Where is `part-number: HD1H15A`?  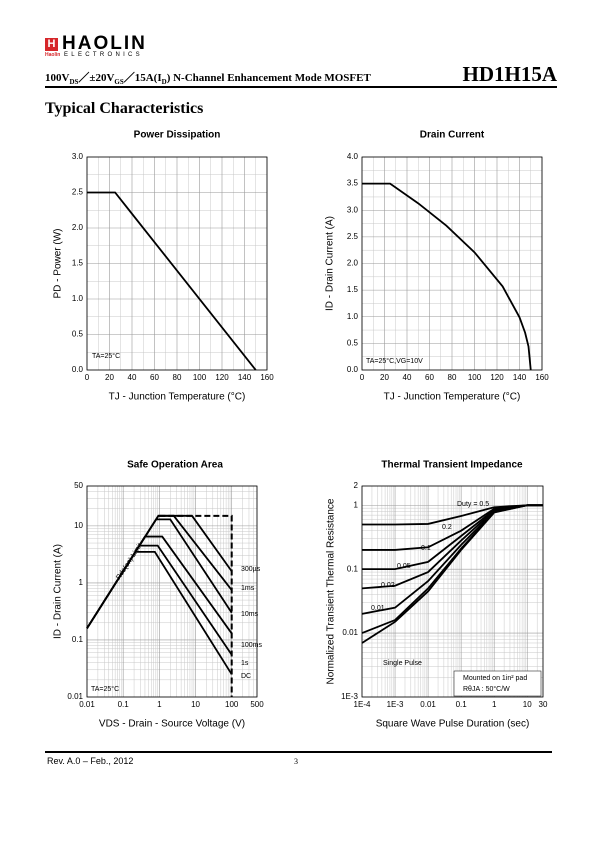 part-number: HD1H15A is located at coordinates (510, 74).